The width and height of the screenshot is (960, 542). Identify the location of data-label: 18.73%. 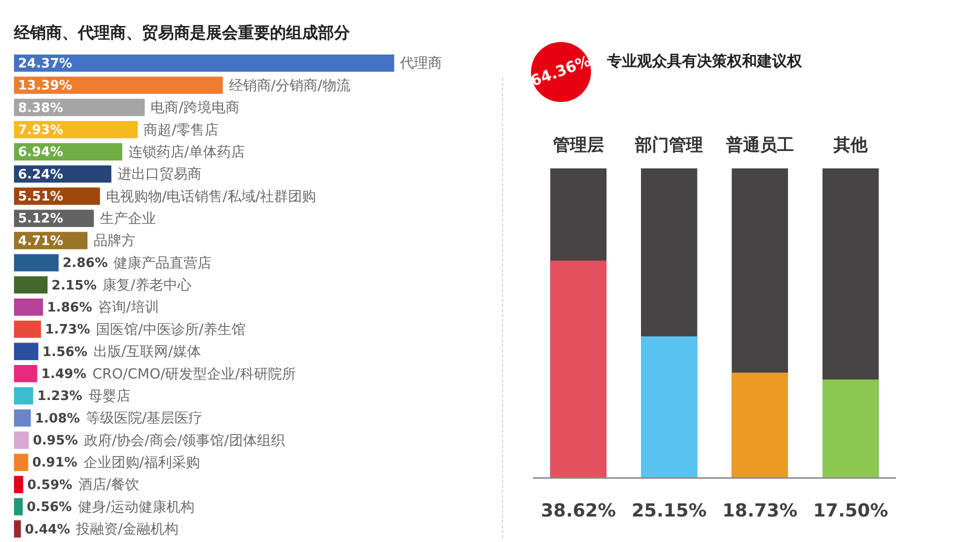
(760, 511).